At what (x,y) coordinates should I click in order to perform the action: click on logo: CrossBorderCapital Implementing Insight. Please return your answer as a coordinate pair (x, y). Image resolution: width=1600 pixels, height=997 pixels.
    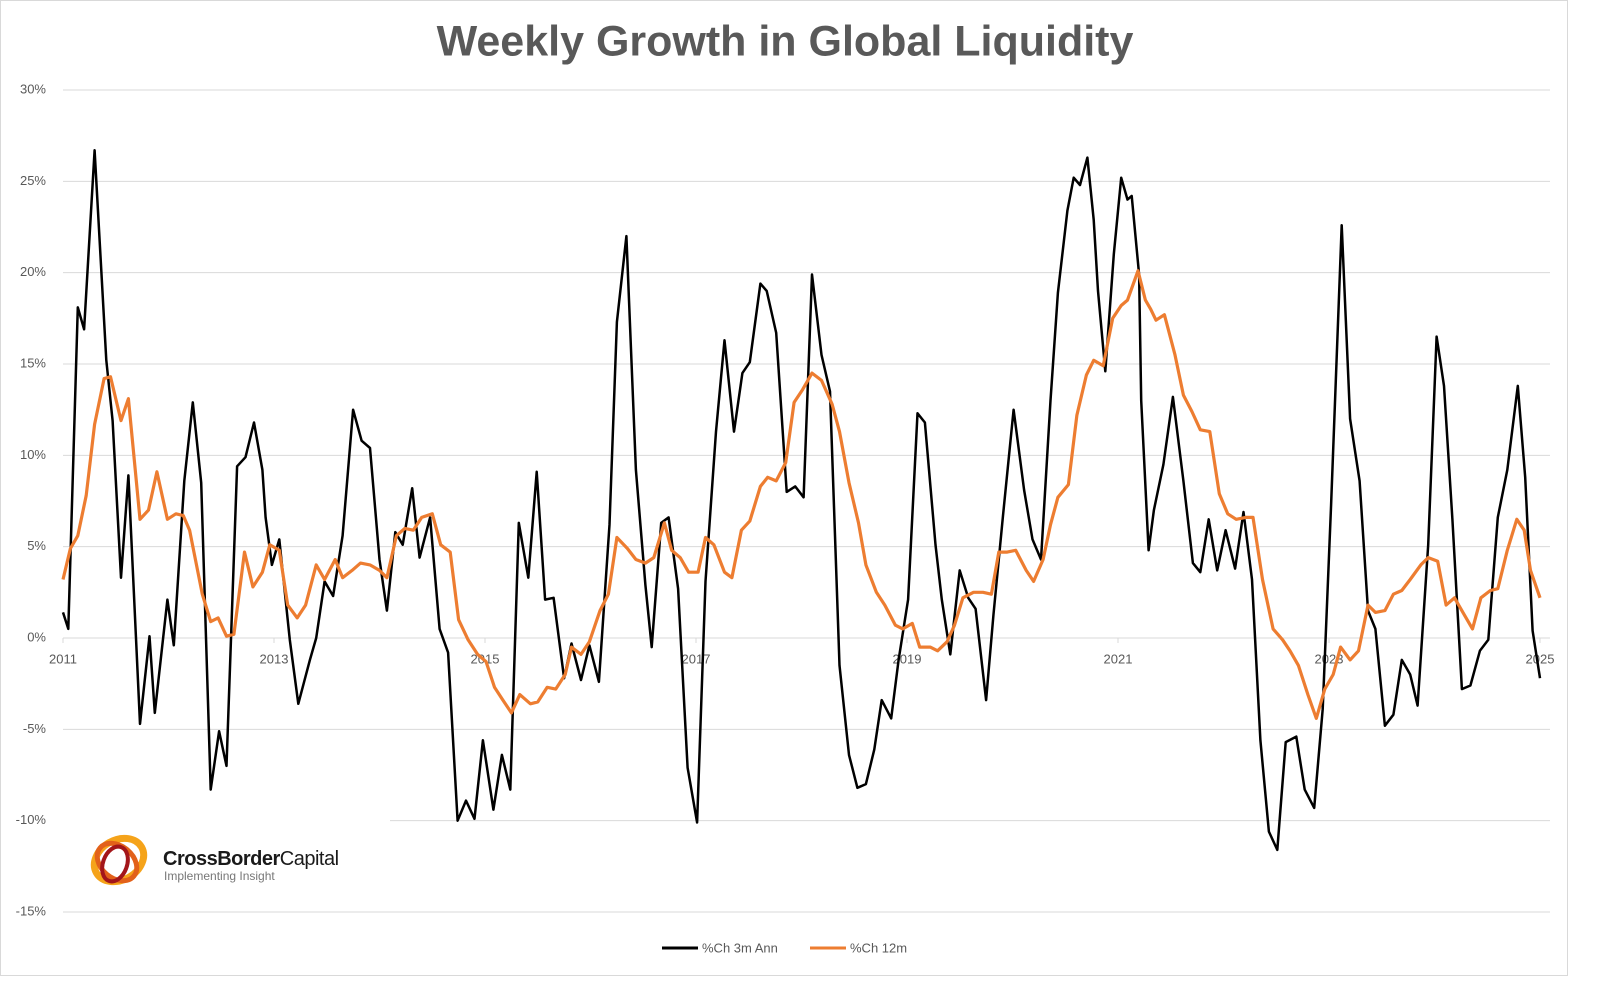
    Looking at the image, I should click on (225, 853).